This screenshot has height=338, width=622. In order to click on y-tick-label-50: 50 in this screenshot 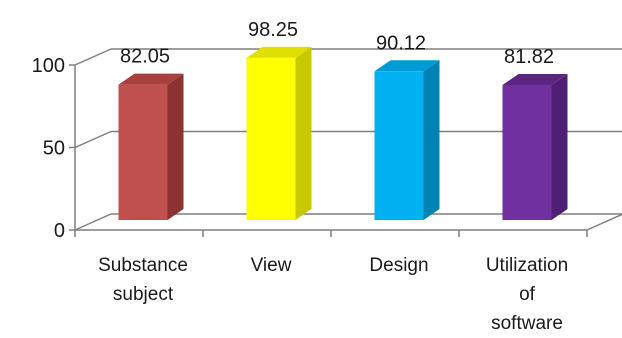, I will do `click(54, 149)`.